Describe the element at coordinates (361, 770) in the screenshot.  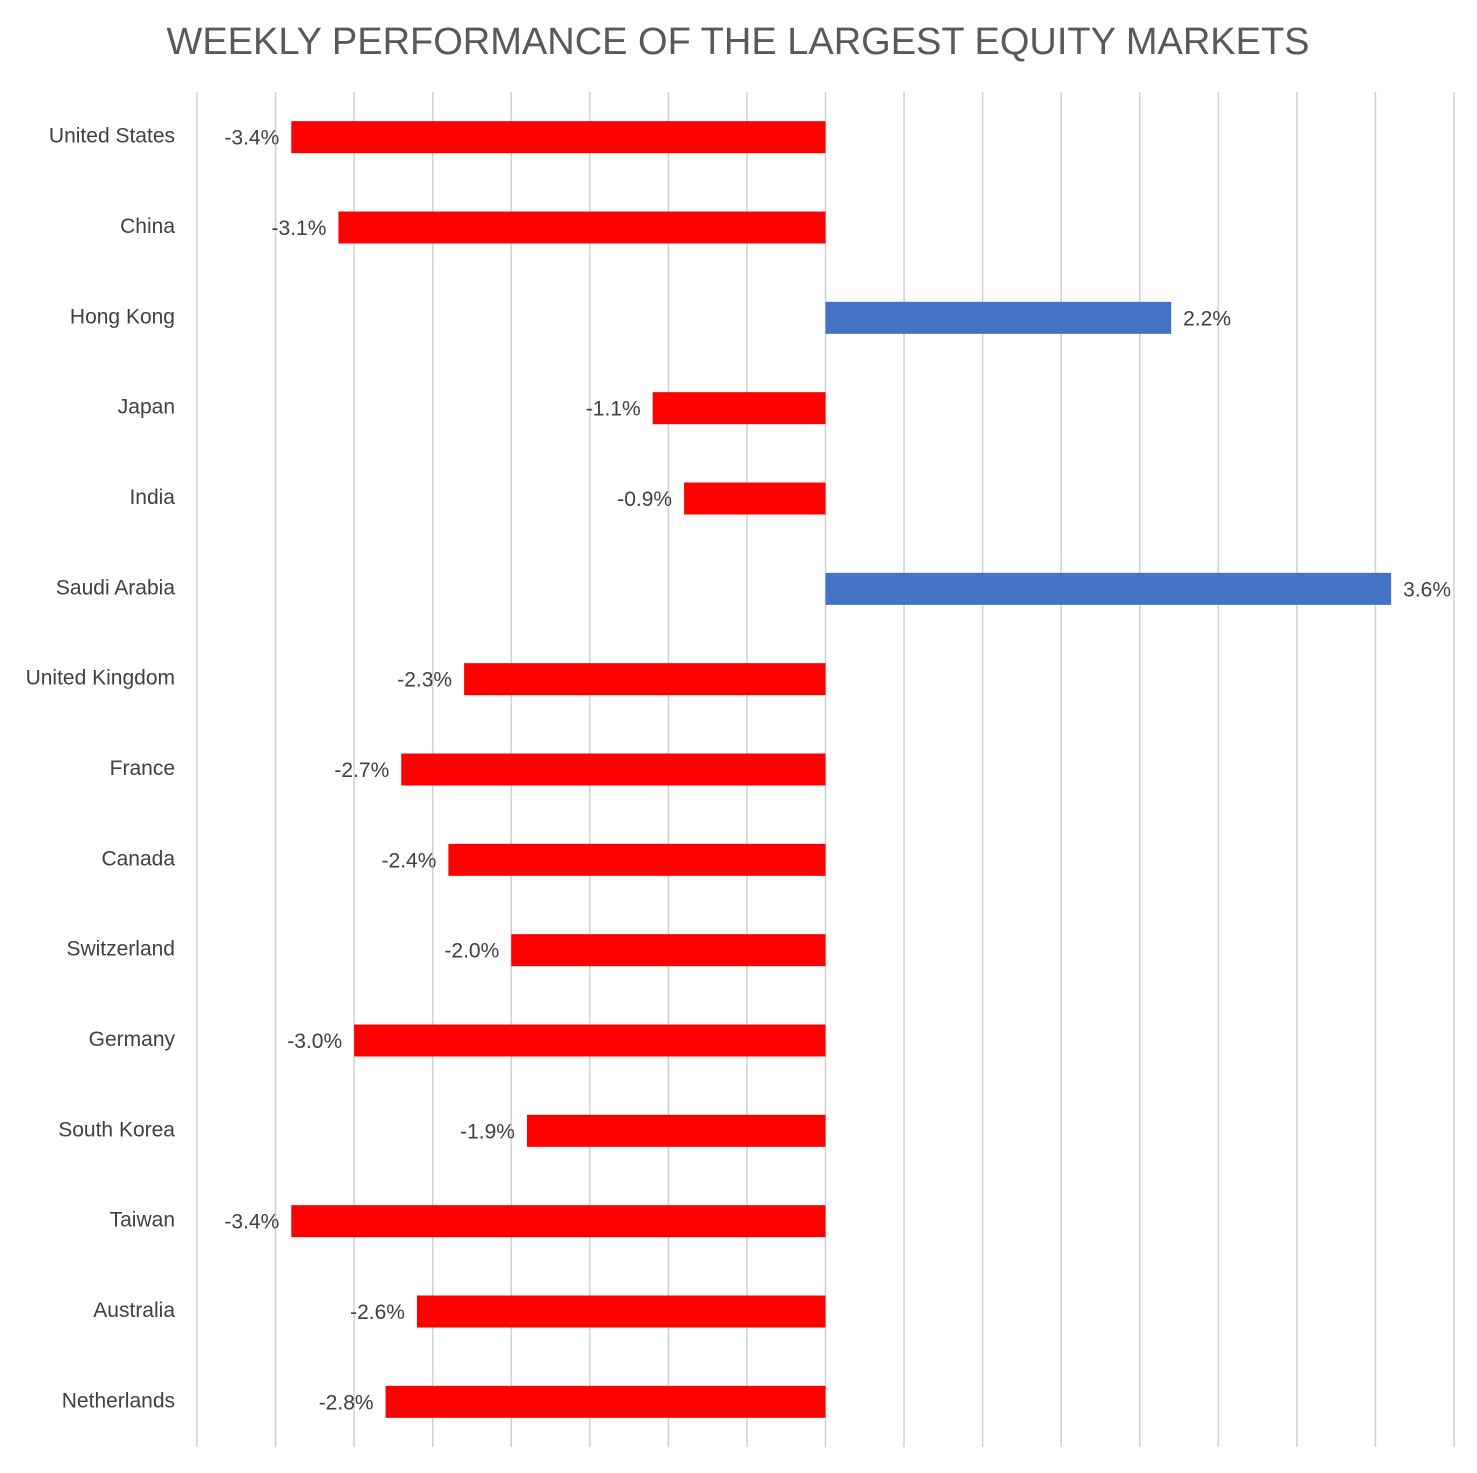
I see `data-label: -2.7%` at that location.